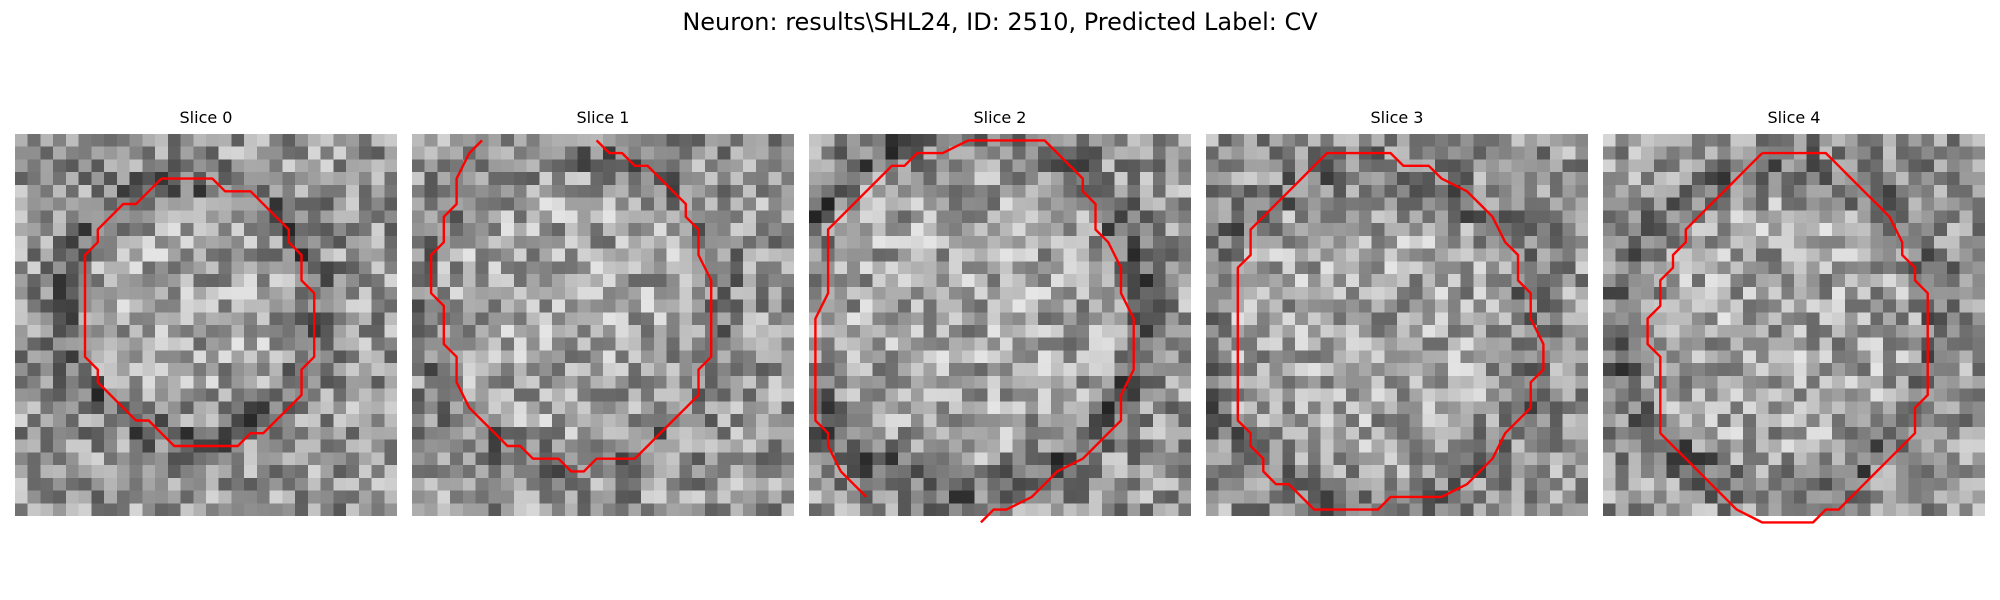 The height and width of the screenshot is (600, 2000). I want to click on slice-title: Slice 2, so click(1000, 117).